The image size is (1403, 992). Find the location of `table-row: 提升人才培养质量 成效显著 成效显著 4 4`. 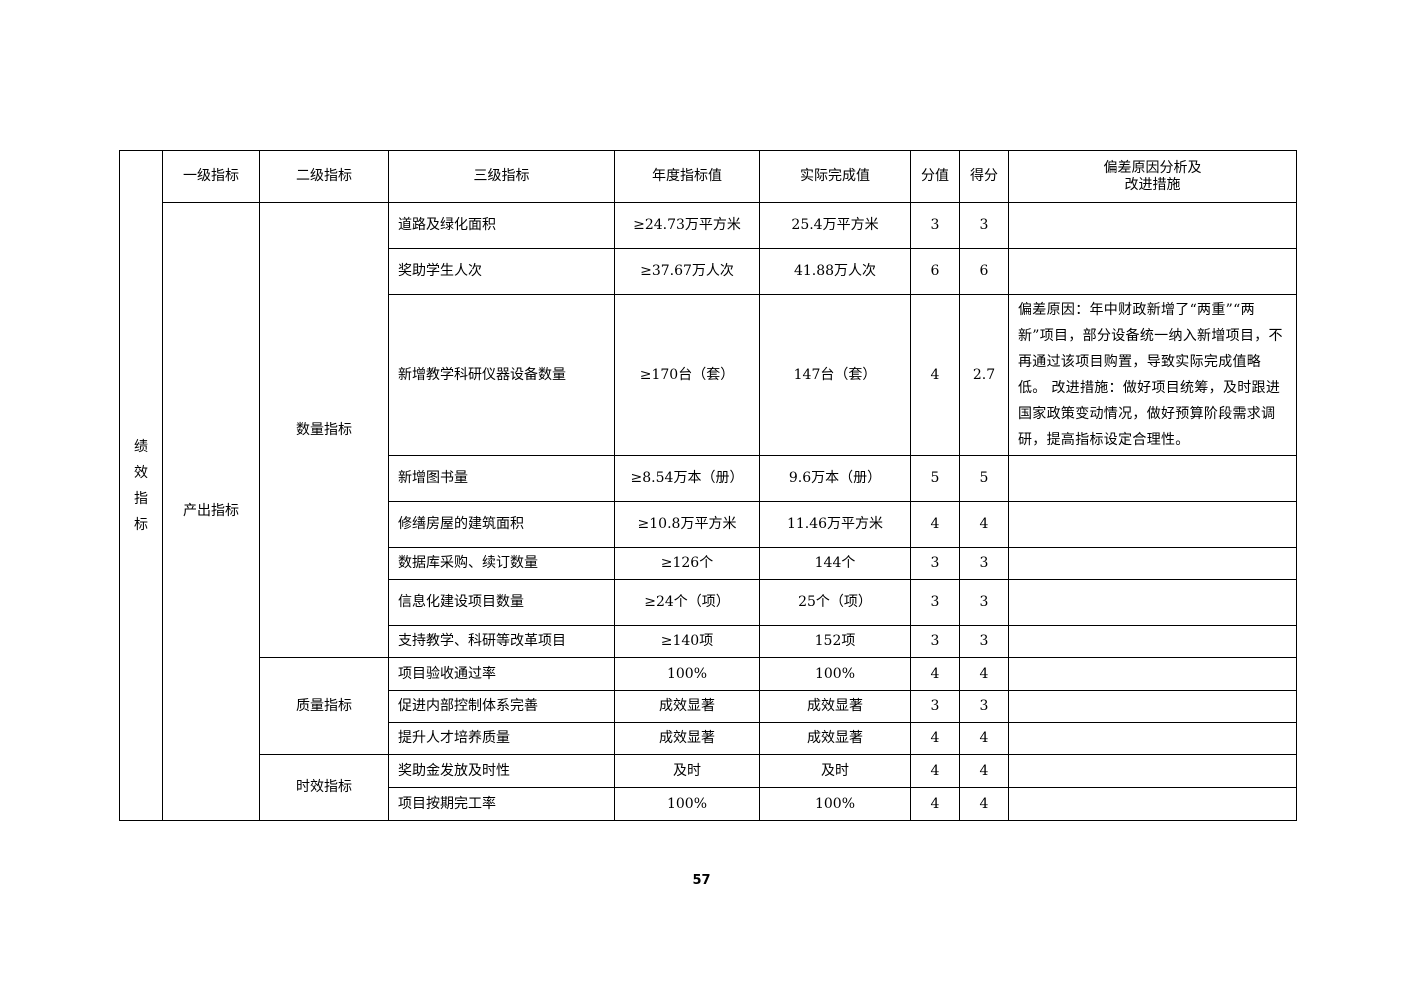

table-row: 提升人才培养质量 成效显著 成效显著 4 4 is located at coordinates (708, 738).